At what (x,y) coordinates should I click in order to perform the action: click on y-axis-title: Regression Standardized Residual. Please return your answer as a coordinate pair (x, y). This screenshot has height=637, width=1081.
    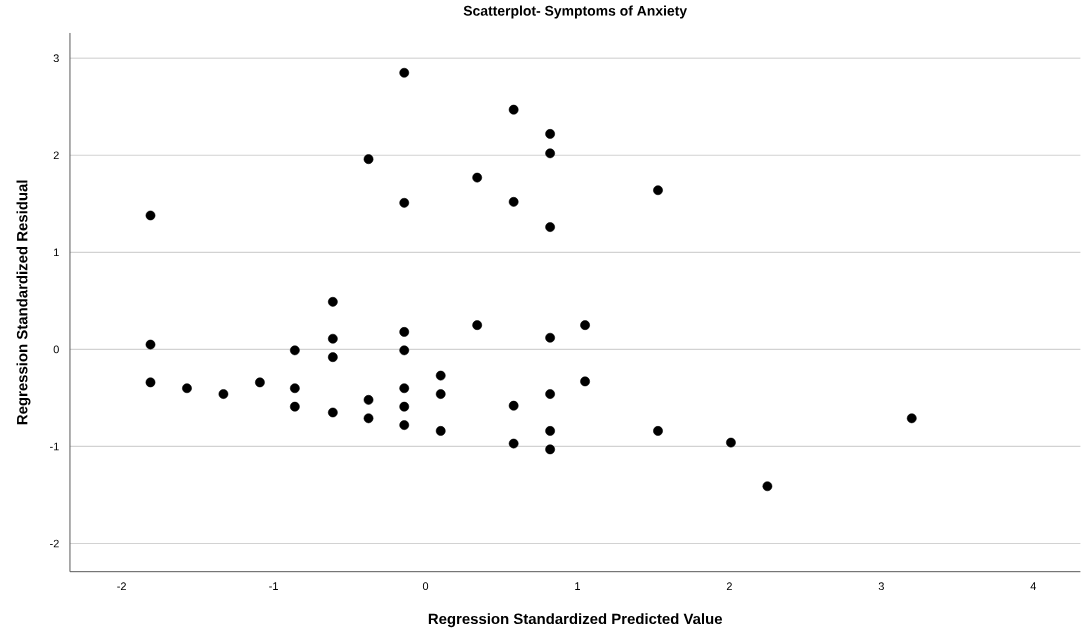
    Looking at the image, I should click on (23, 302).